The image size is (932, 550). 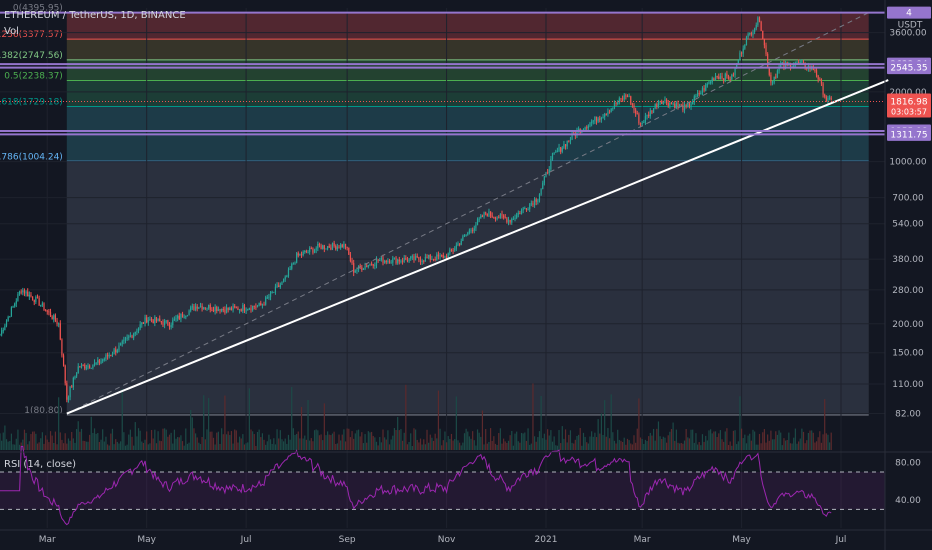 What do you see at coordinates (909, 112) in the screenshot?
I see `last-price-countdown: 03:03:57` at bounding box center [909, 112].